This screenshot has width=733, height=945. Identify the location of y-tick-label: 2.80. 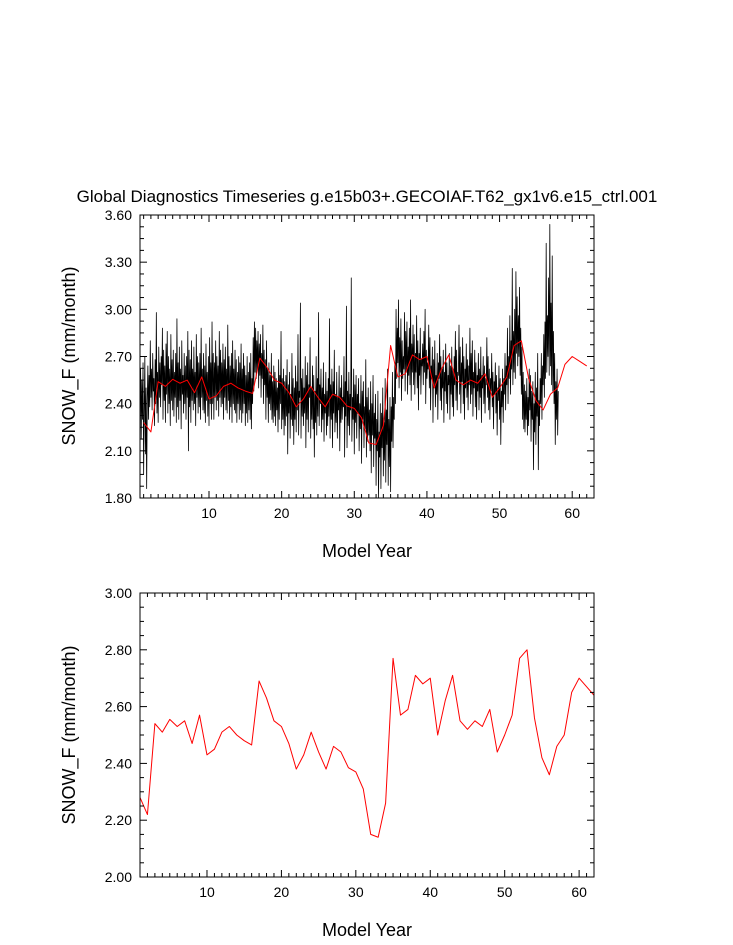
(118, 650).